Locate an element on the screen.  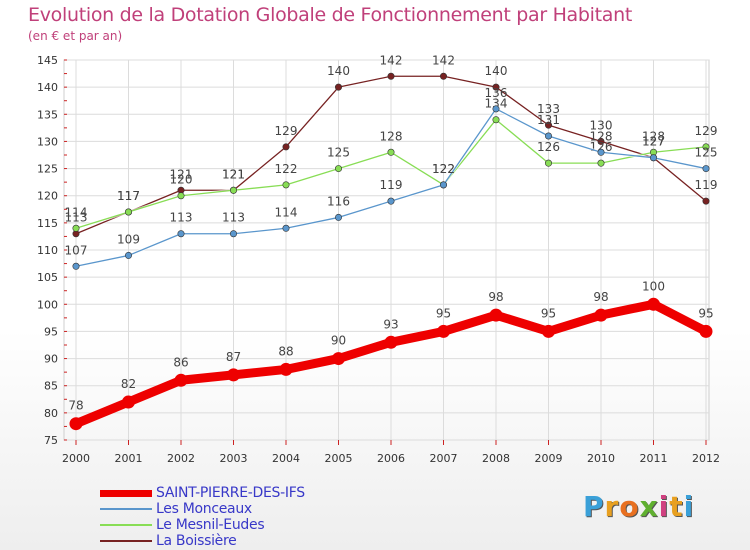
x-tick-label: 2009 is located at coordinates (549, 458).